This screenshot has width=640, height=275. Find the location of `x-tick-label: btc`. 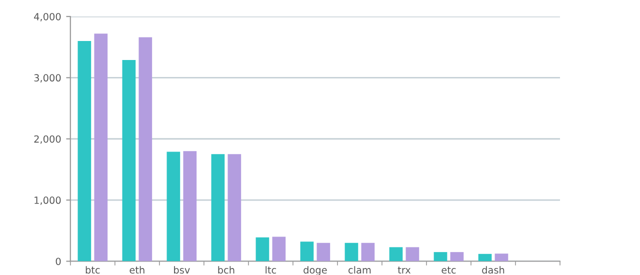

x-tick-label: btc is located at coordinates (93, 270).